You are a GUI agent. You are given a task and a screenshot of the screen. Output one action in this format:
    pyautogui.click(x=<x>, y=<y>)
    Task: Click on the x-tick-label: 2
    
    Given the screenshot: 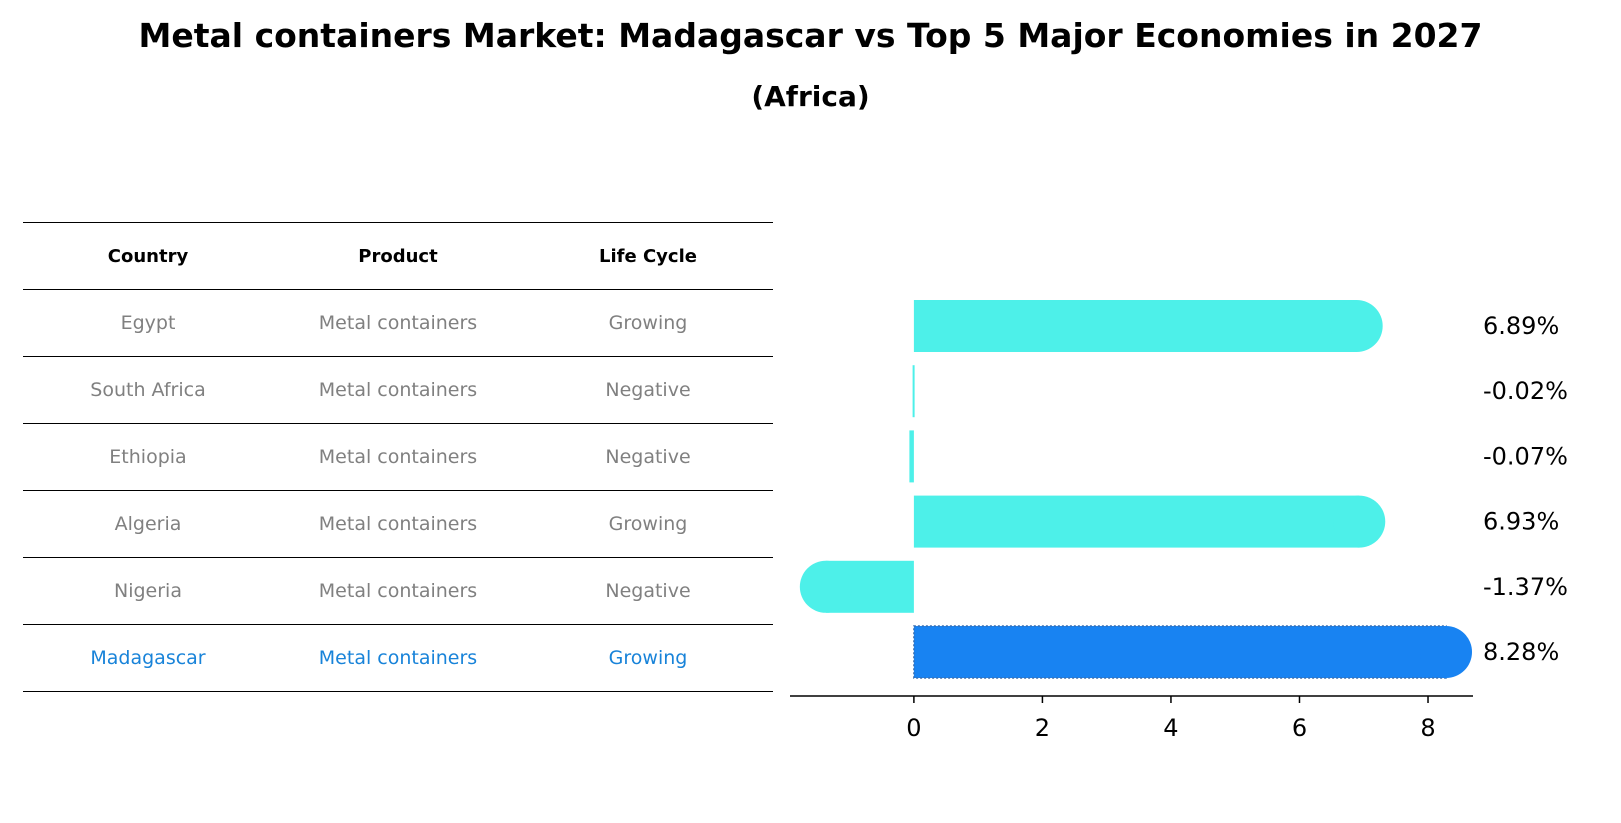 What is the action you would take?
    pyautogui.click(x=1042, y=728)
    